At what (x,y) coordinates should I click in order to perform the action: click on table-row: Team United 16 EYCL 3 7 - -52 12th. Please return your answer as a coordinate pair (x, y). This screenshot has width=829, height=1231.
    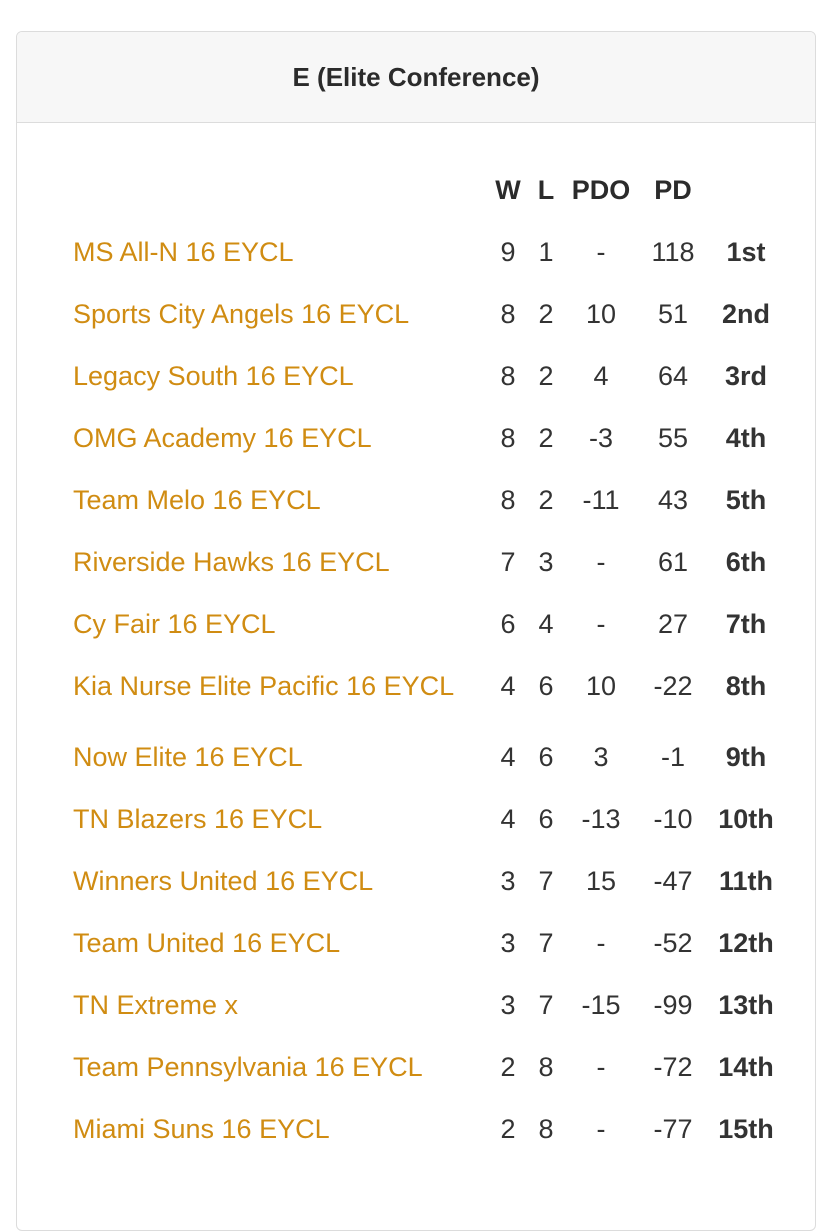
    Looking at the image, I should click on (428, 943).